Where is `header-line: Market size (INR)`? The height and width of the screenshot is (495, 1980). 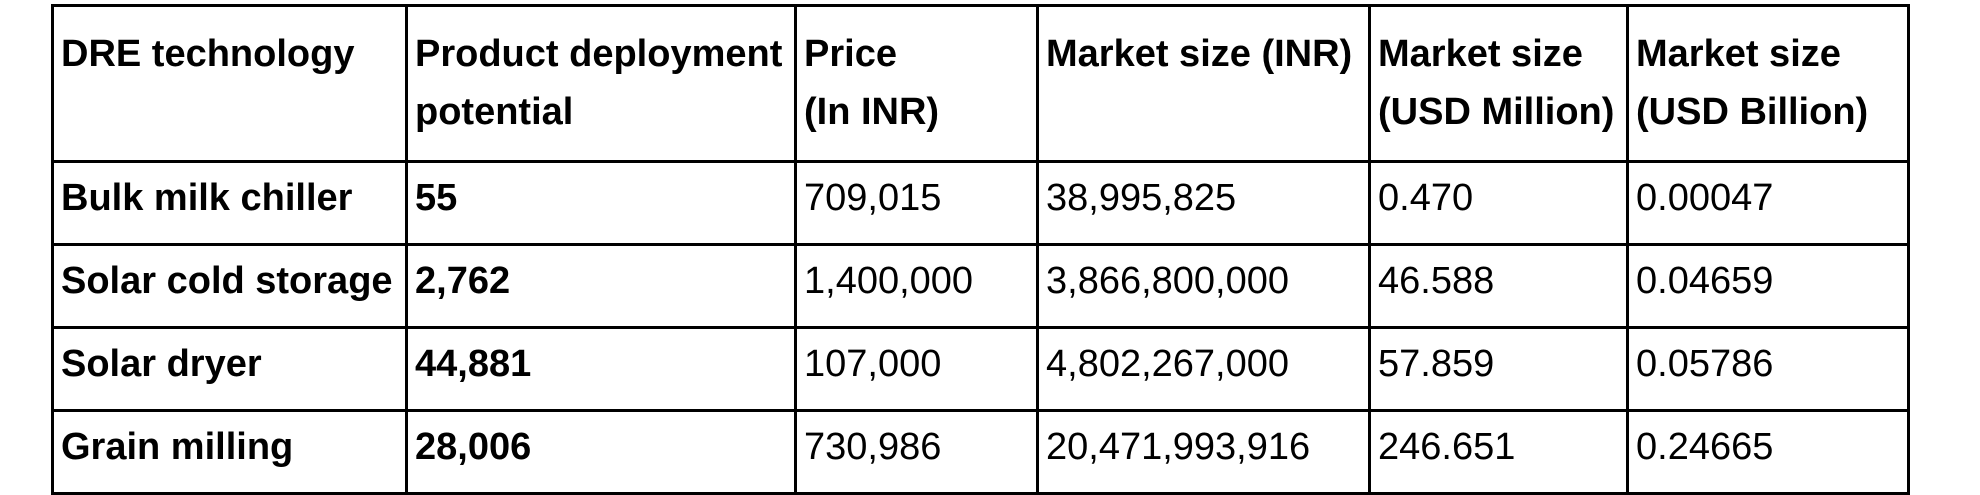 header-line: Market size (INR) is located at coordinates (1199, 54).